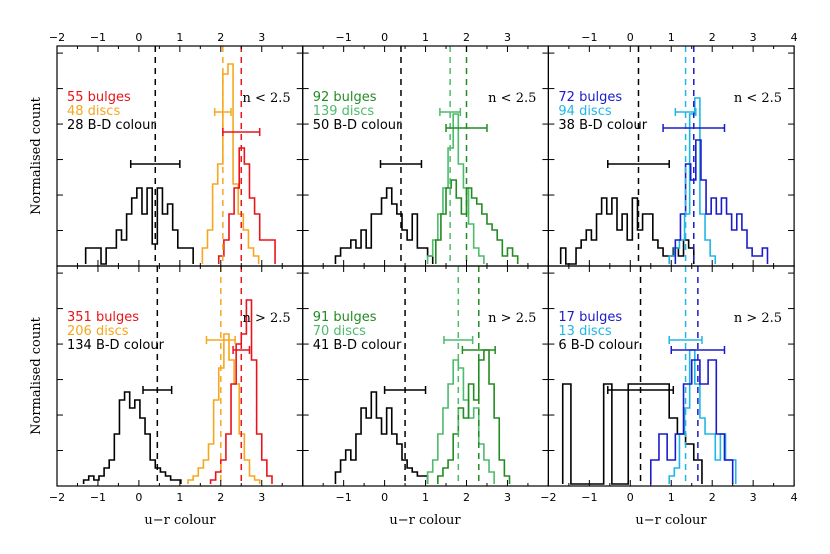 This screenshot has width=830, height=554. Describe the element at coordinates (425, 520) in the screenshot. I see `xlabel-middle: u−r colour` at that location.